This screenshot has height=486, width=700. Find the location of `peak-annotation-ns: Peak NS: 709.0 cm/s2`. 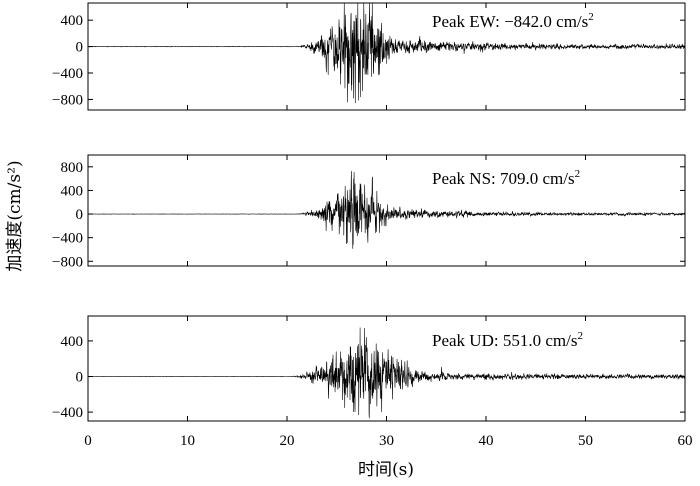

peak-annotation-ns: Peak NS: 709.0 cm/s2 is located at coordinates (506, 178).